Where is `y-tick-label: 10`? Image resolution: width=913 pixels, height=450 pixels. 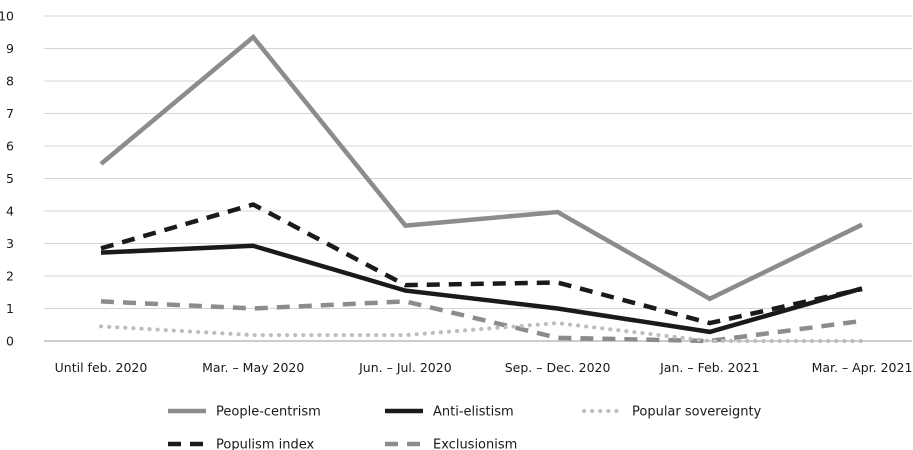
y-tick-label: 10 is located at coordinates (7, 16).